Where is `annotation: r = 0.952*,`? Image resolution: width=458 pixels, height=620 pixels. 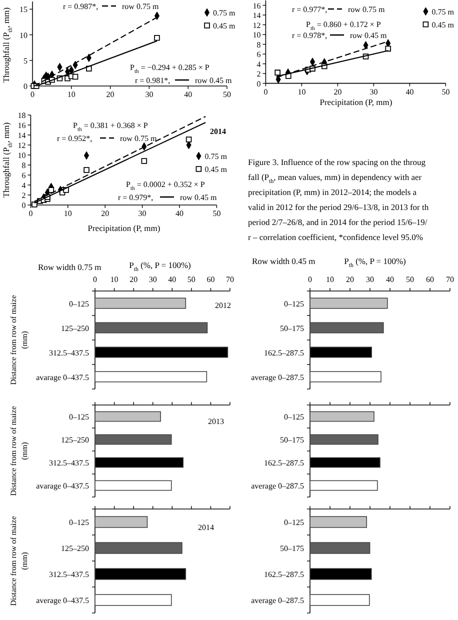 annotation: r = 0.952*, is located at coordinates (74, 138).